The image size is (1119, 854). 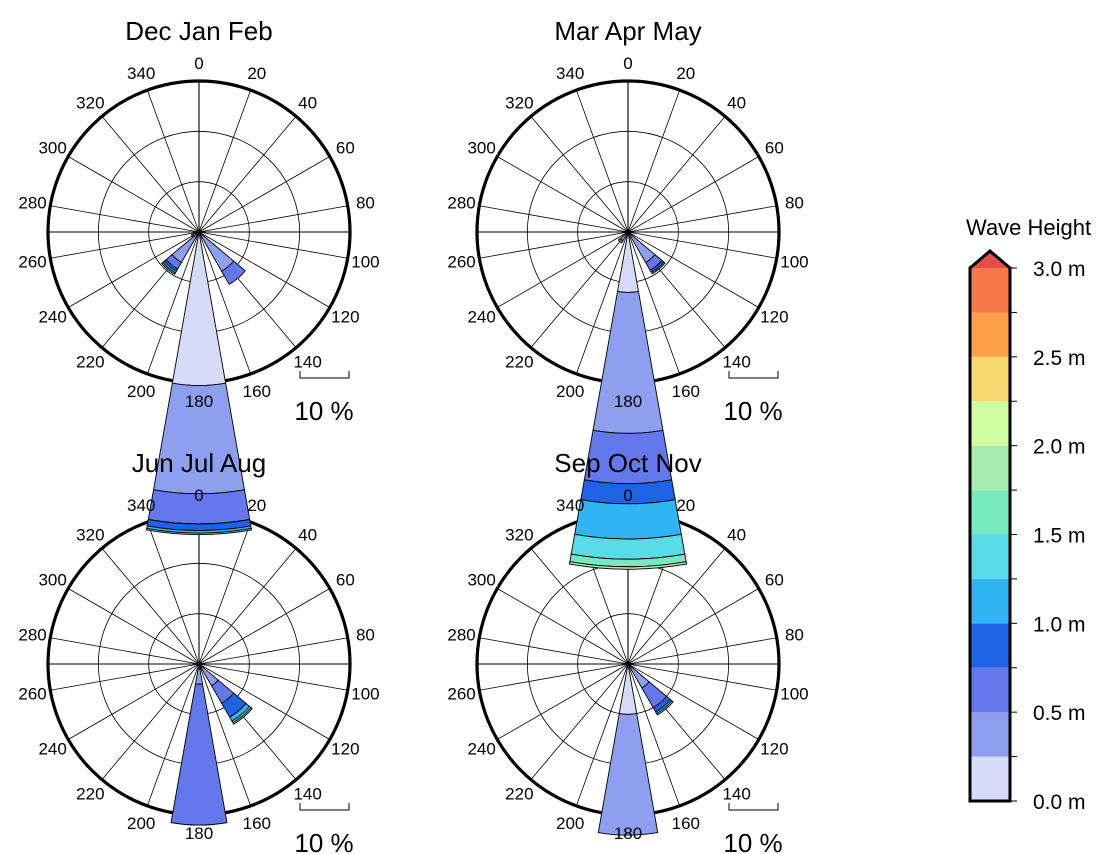 What do you see at coordinates (1059, 358) in the screenshot?
I see `colorbar-tick-label: 2.5 m` at bounding box center [1059, 358].